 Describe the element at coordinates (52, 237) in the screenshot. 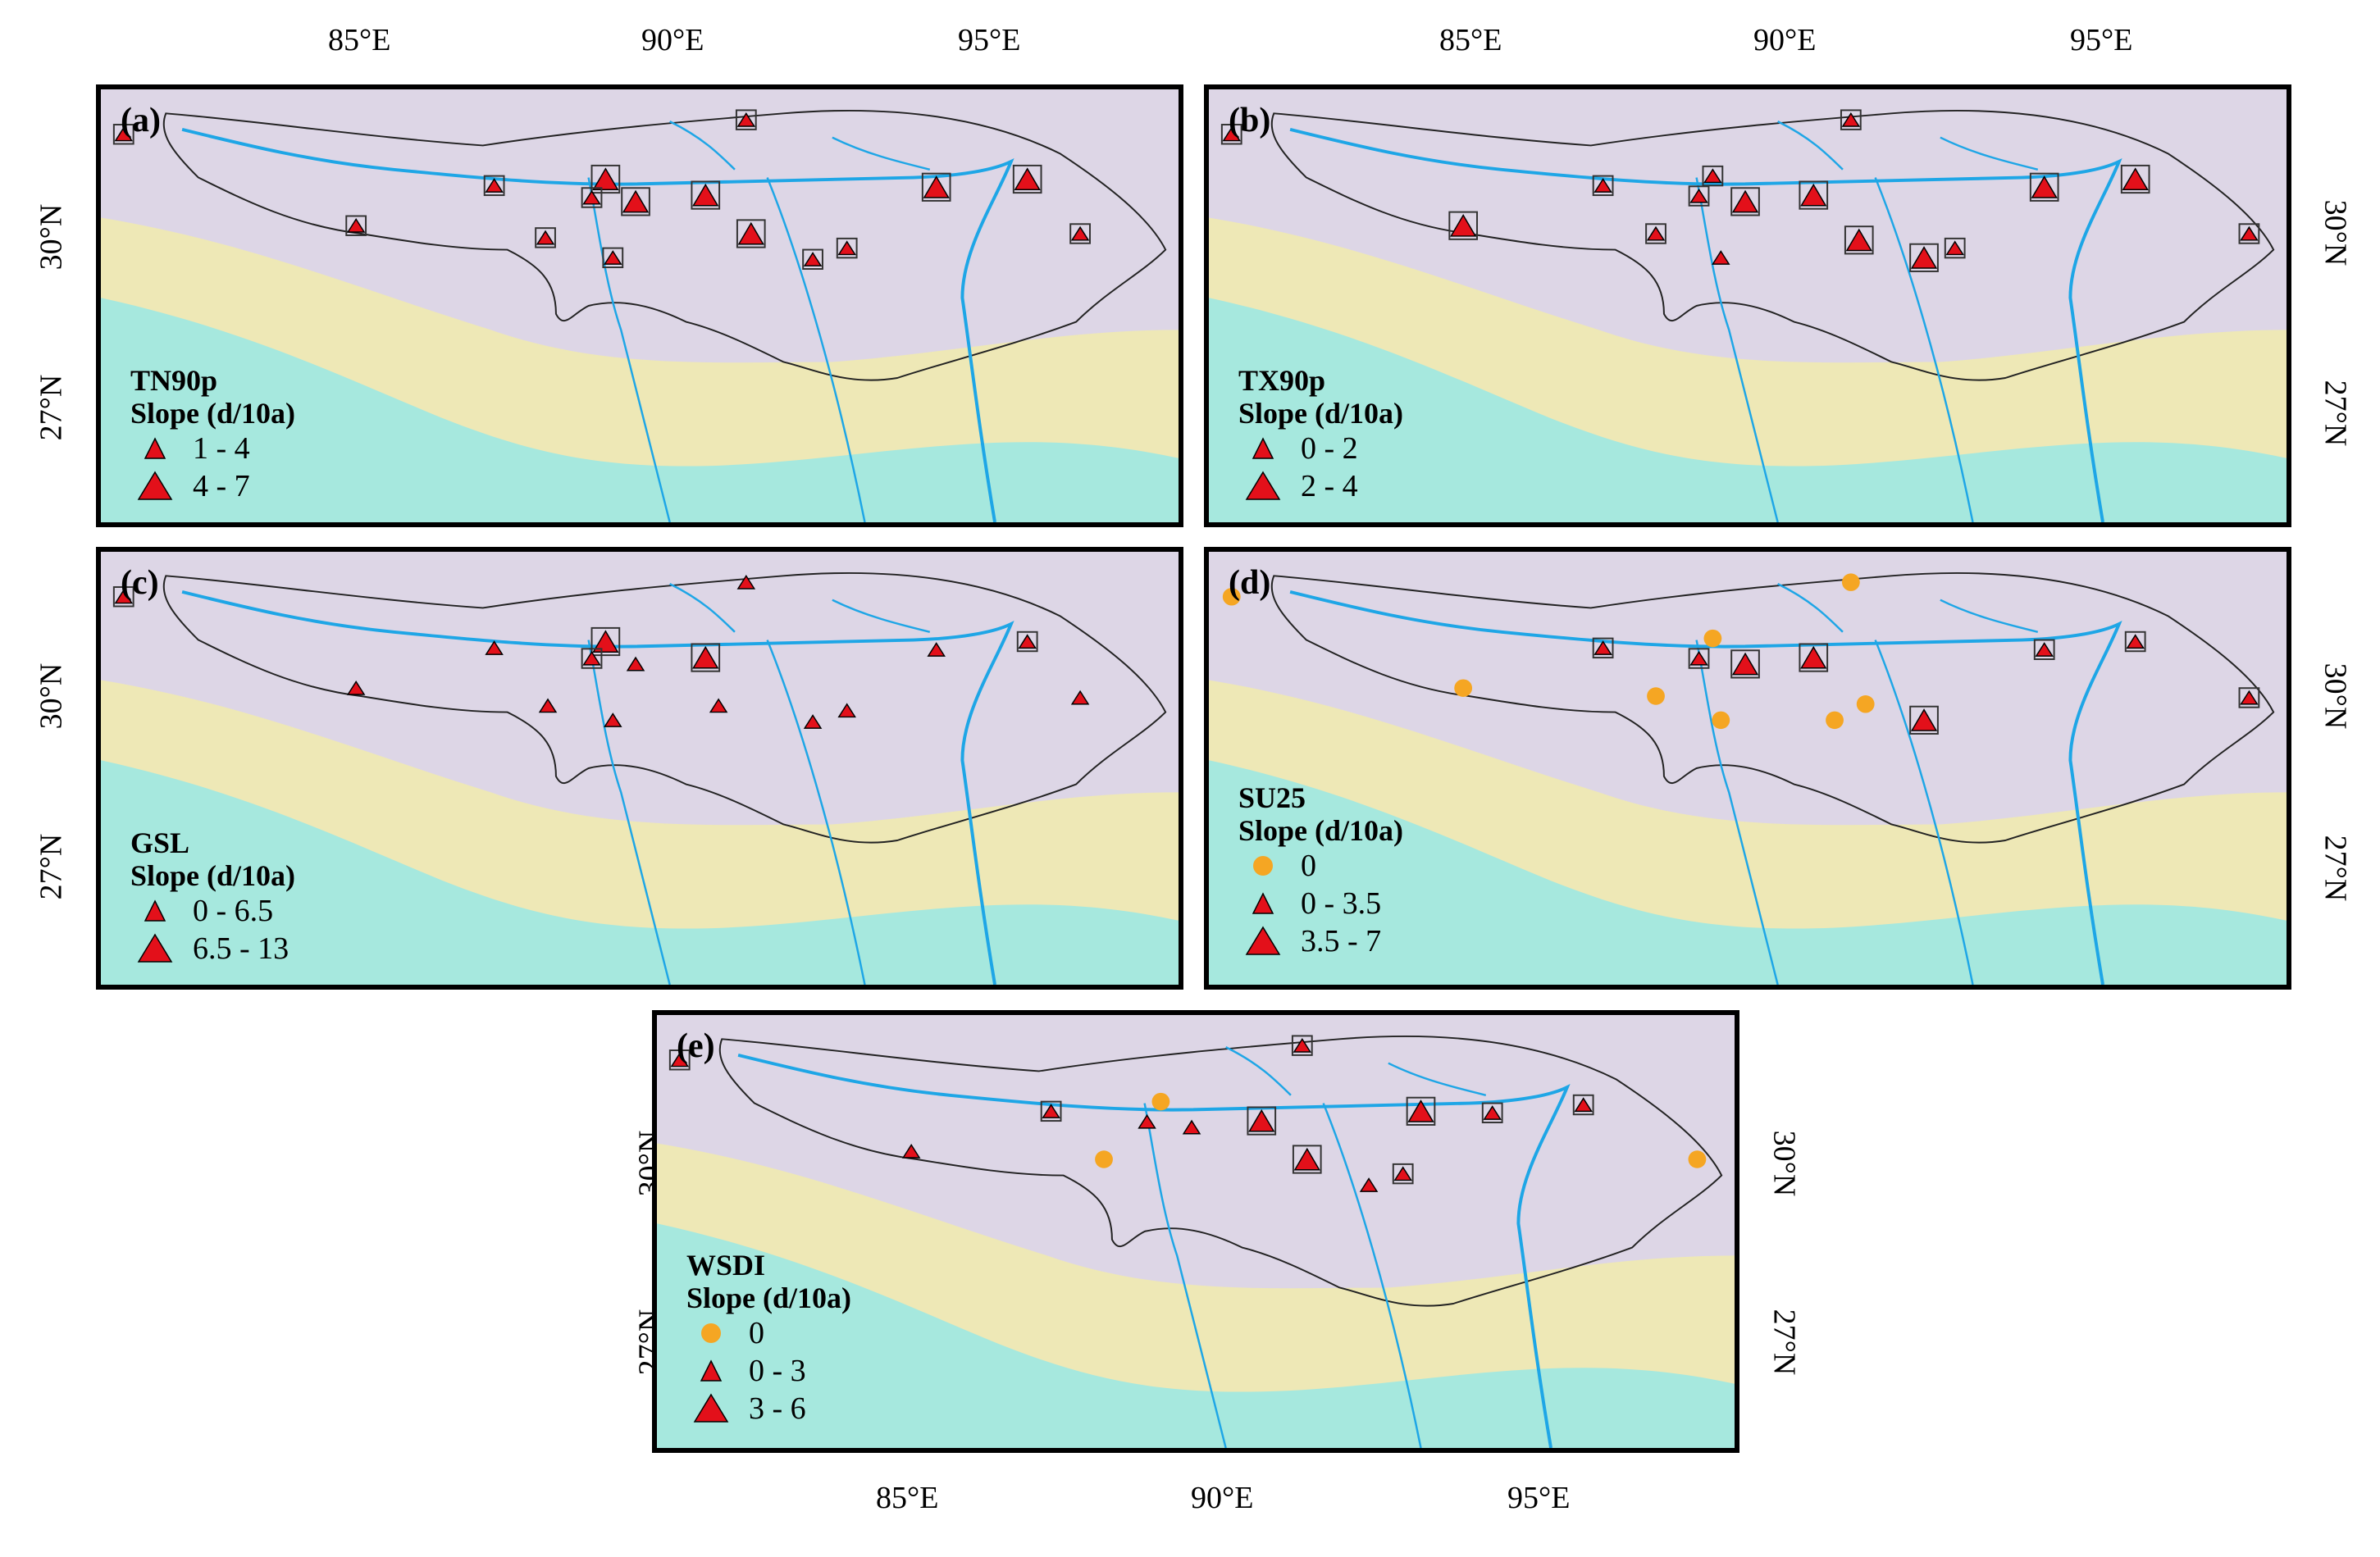

I see `lat-label-30-a: 30°N` at that location.